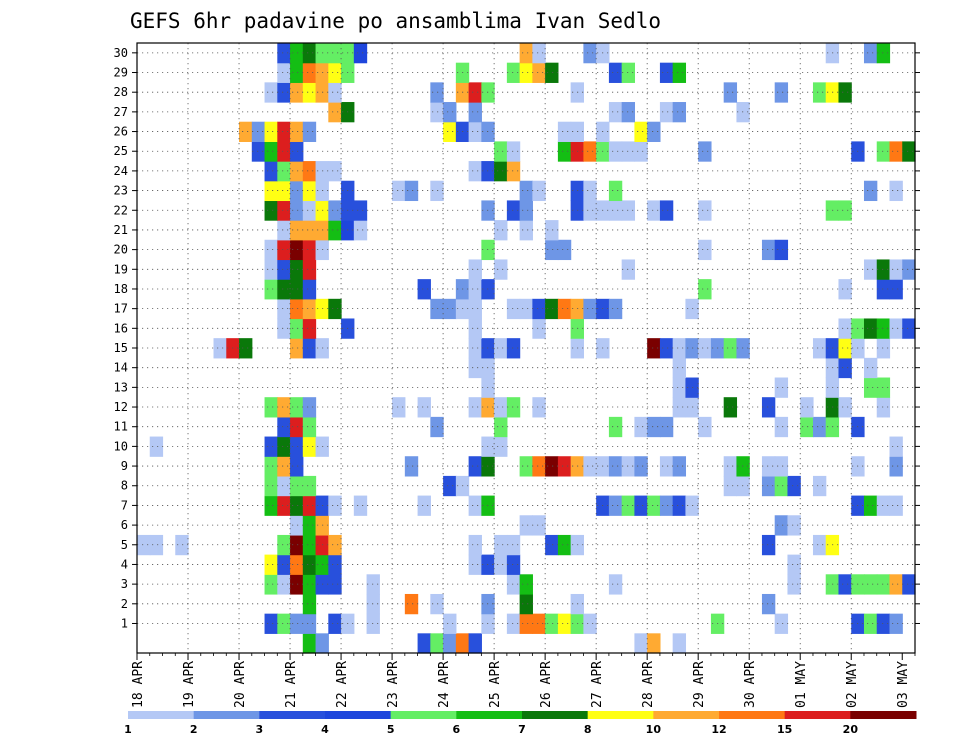 The width and height of the screenshot is (960, 742). What do you see at coordinates (121, 427) in the screenshot?
I see `y-tick-label: 11` at bounding box center [121, 427].